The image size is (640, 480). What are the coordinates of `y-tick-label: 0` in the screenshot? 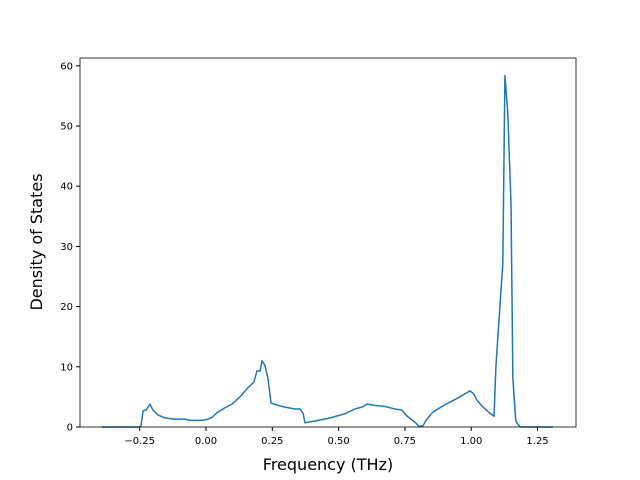 It's located at (70, 428).